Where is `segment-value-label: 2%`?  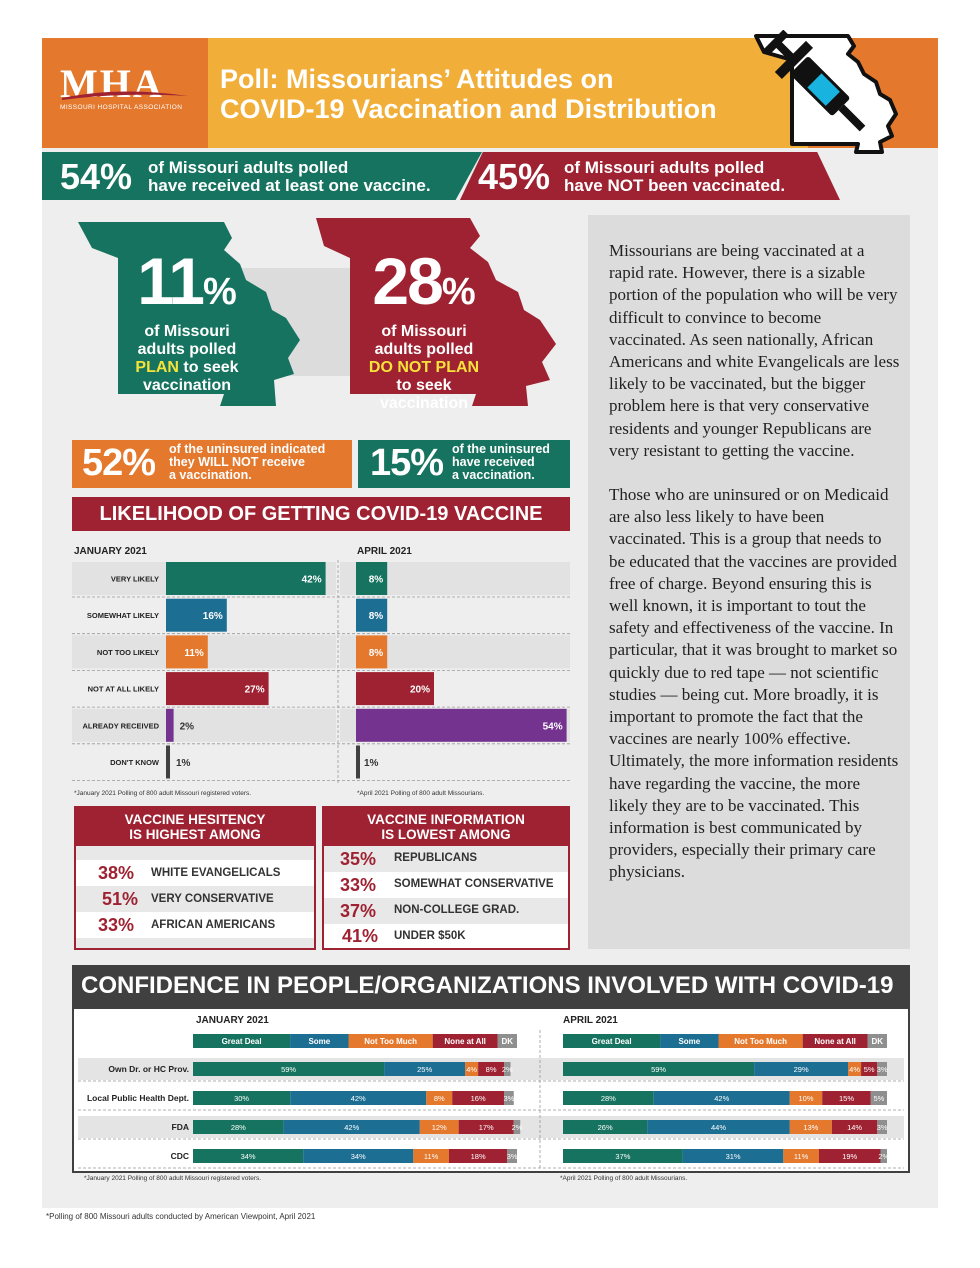 segment-value-label: 2% is located at coordinates (883, 1156).